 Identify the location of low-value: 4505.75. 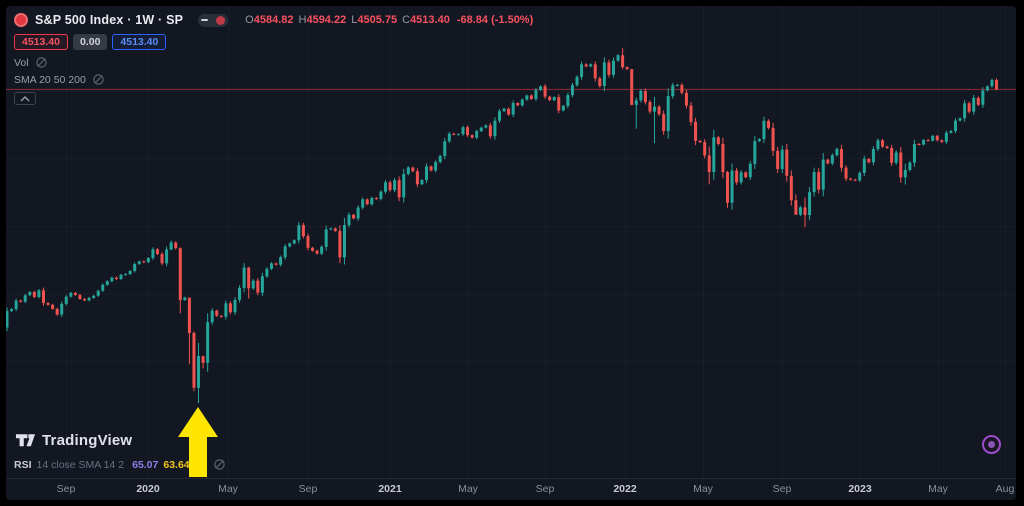
(377, 20).